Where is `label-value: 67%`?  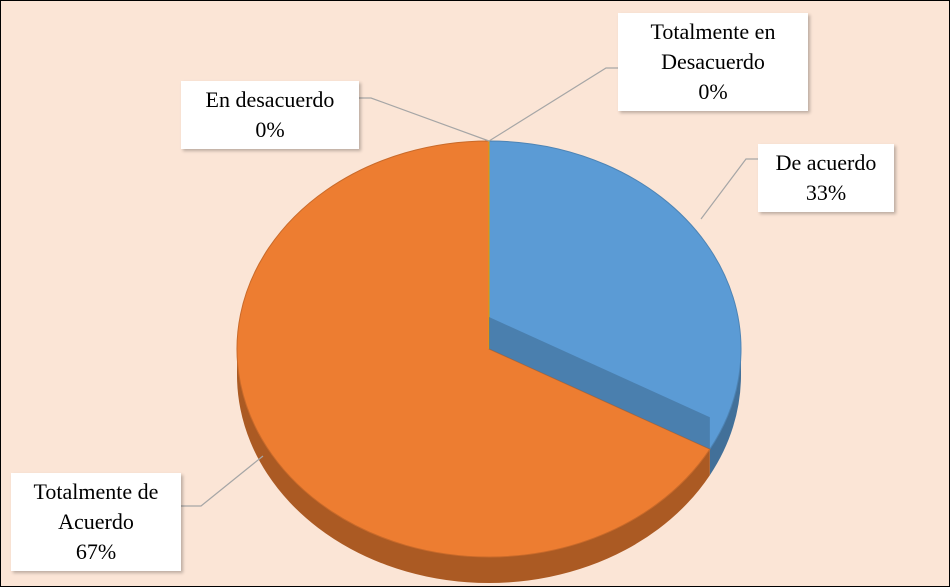 label-value: 67% is located at coordinates (96, 551).